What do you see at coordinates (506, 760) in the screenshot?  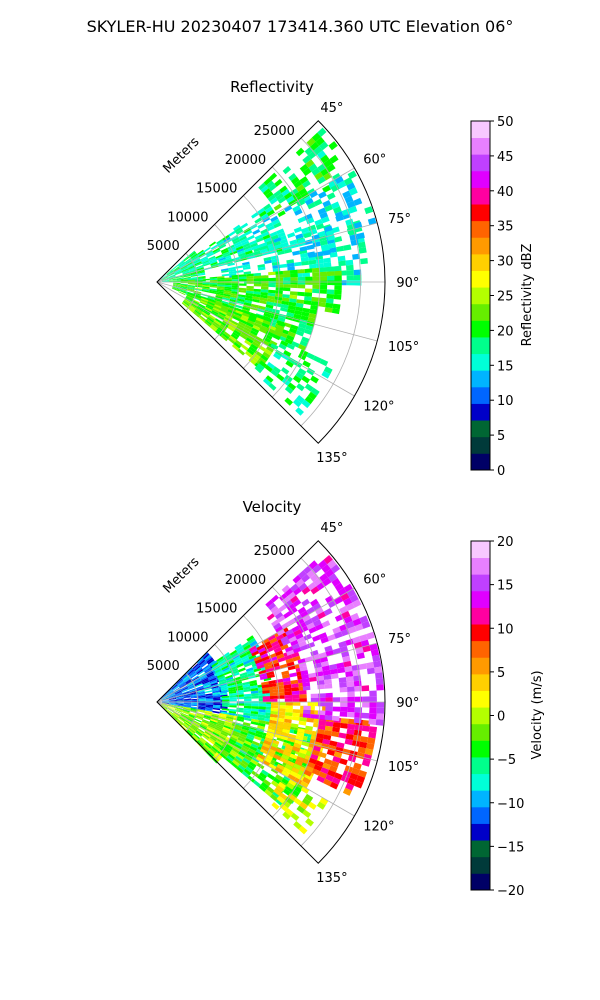 I see `colorbar-tick-label: −5` at bounding box center [506, 760].